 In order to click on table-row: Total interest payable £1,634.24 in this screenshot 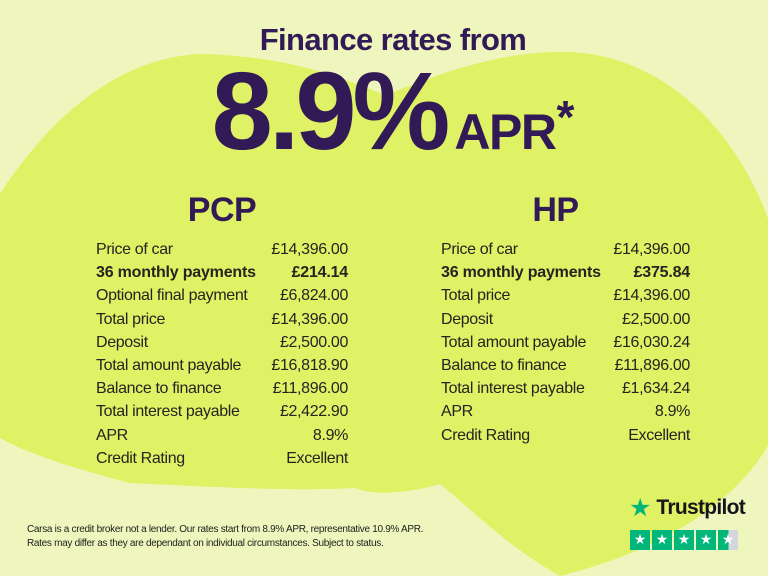, I will do `click(565, 388)`.